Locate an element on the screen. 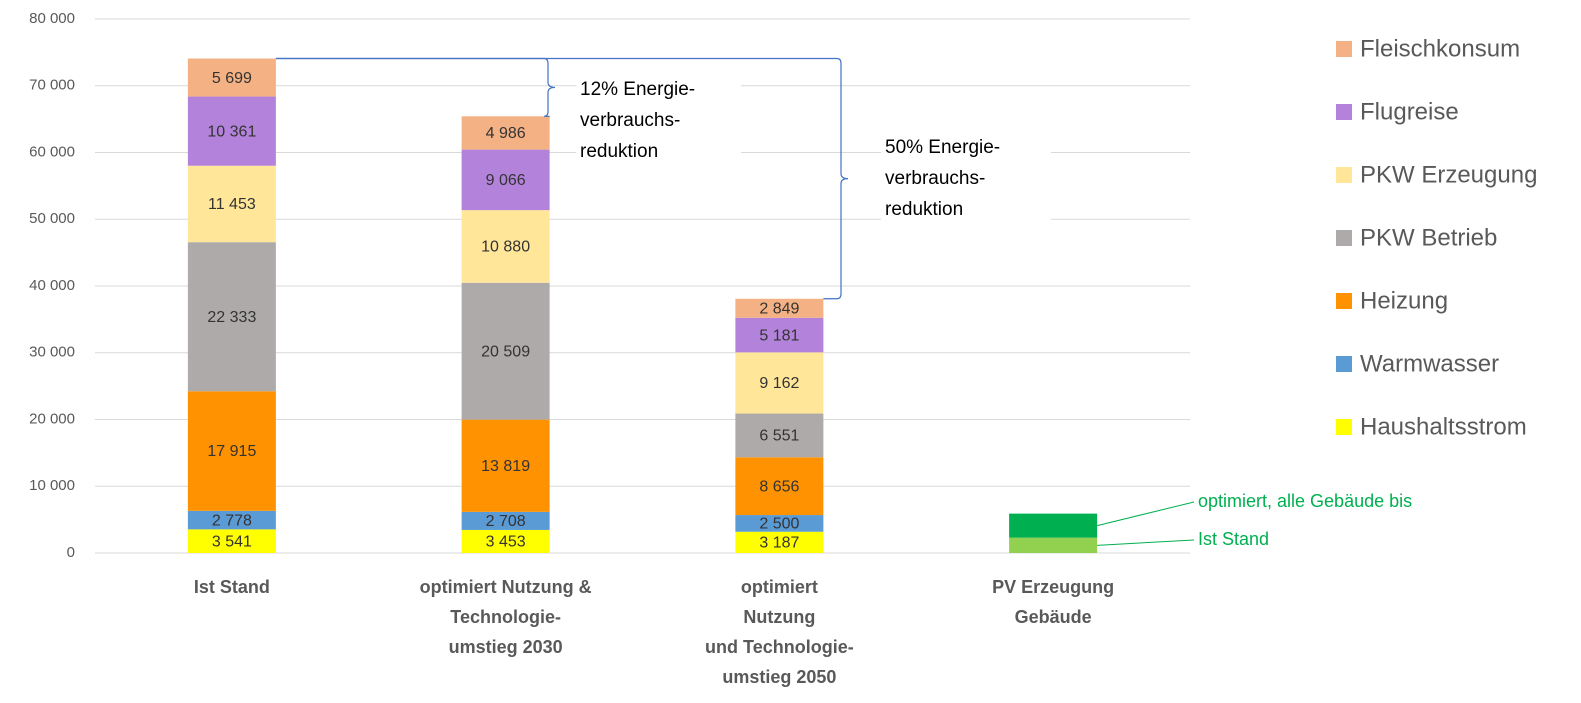  data-label: 5 699 is located at coordinates (232, 78).